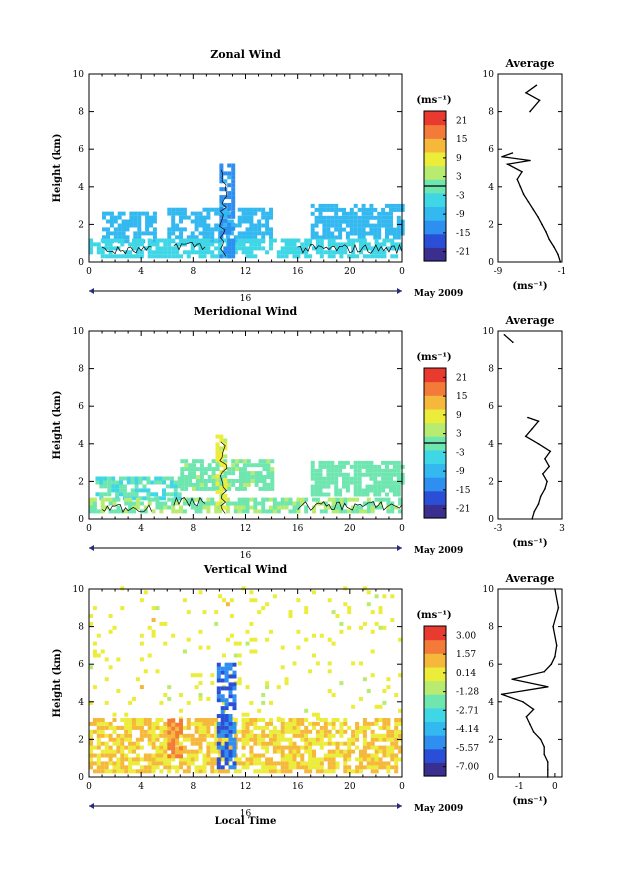 This screenshot has width=617, height=873. What do you see at coordinates (57, 168) in the screenshot?
I see `y-axis-label: Height (km)` at bounding box center [57, 168].